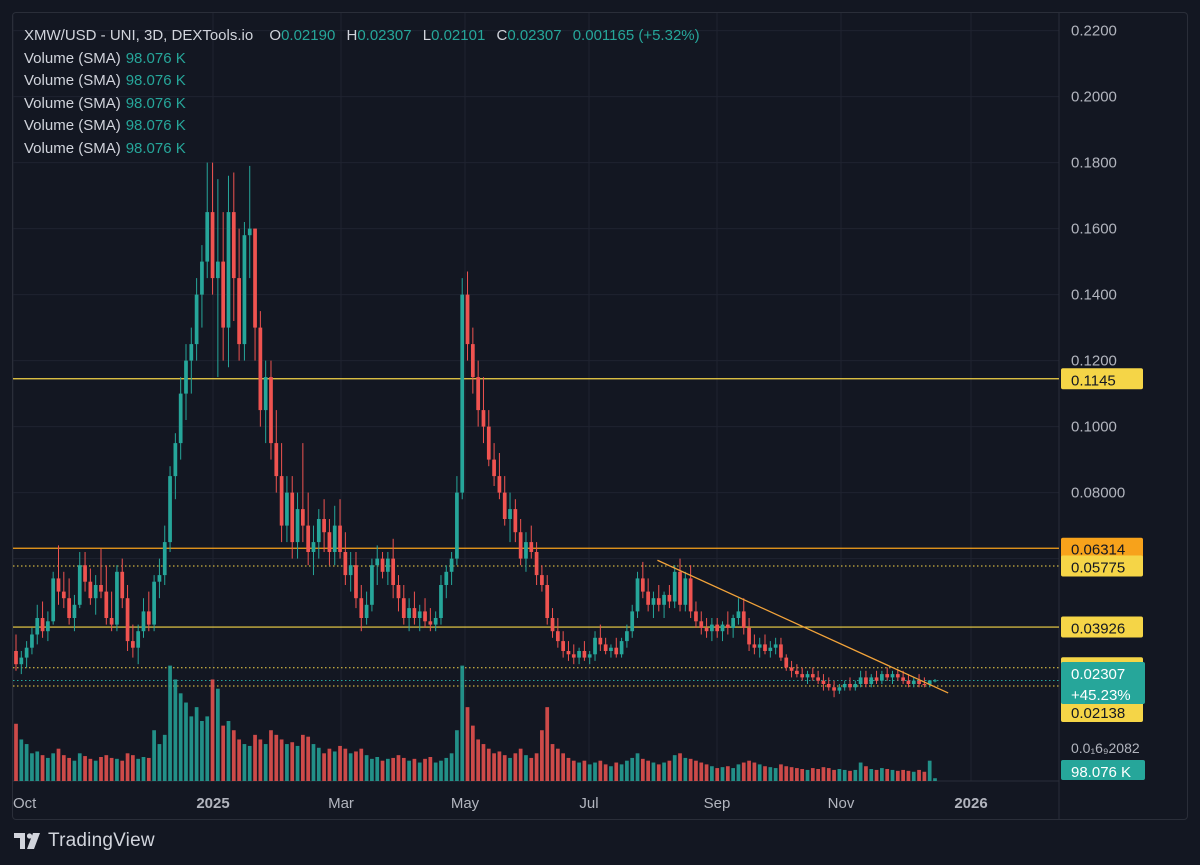 The height and width of the screenshot is (865, 1200). What do you see at coordinates (534, 35) in the screenshot?
I see `legend-close-value: 0.02307` at bounding box center [534, 35].